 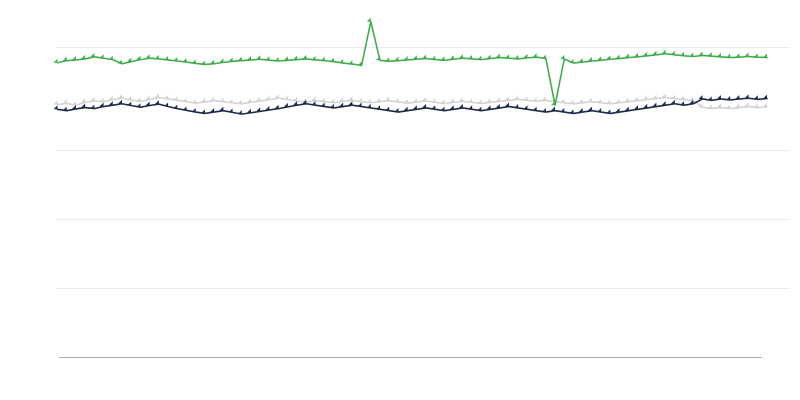 I want to click on series-navy-markers, so click(x=410, y=104).